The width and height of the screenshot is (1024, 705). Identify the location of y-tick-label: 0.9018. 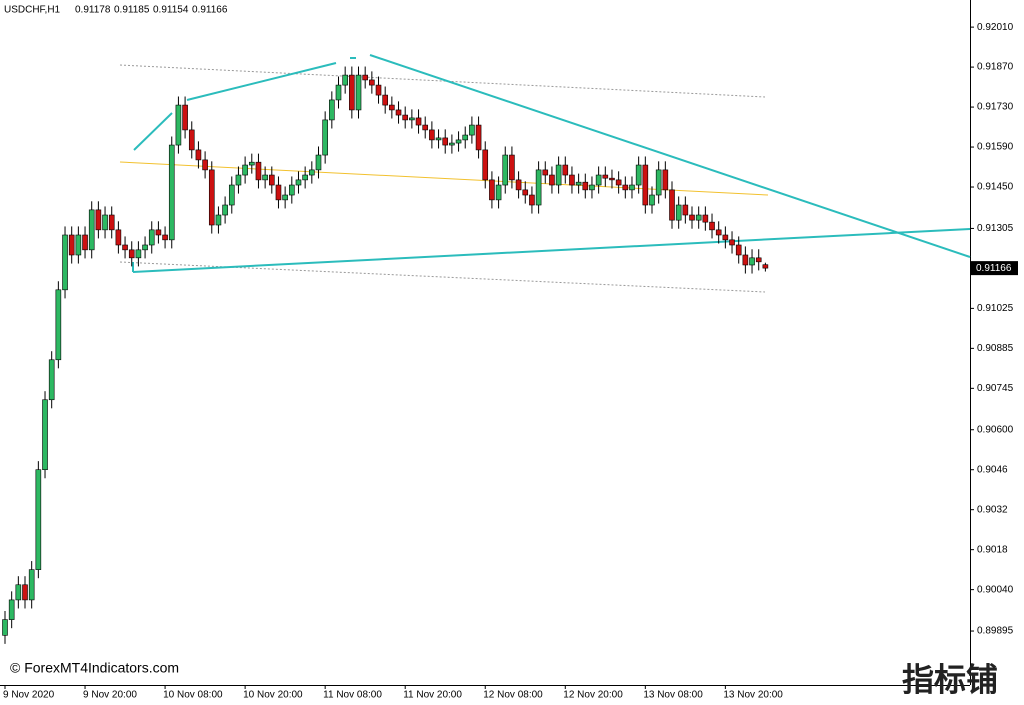
(992, 549).